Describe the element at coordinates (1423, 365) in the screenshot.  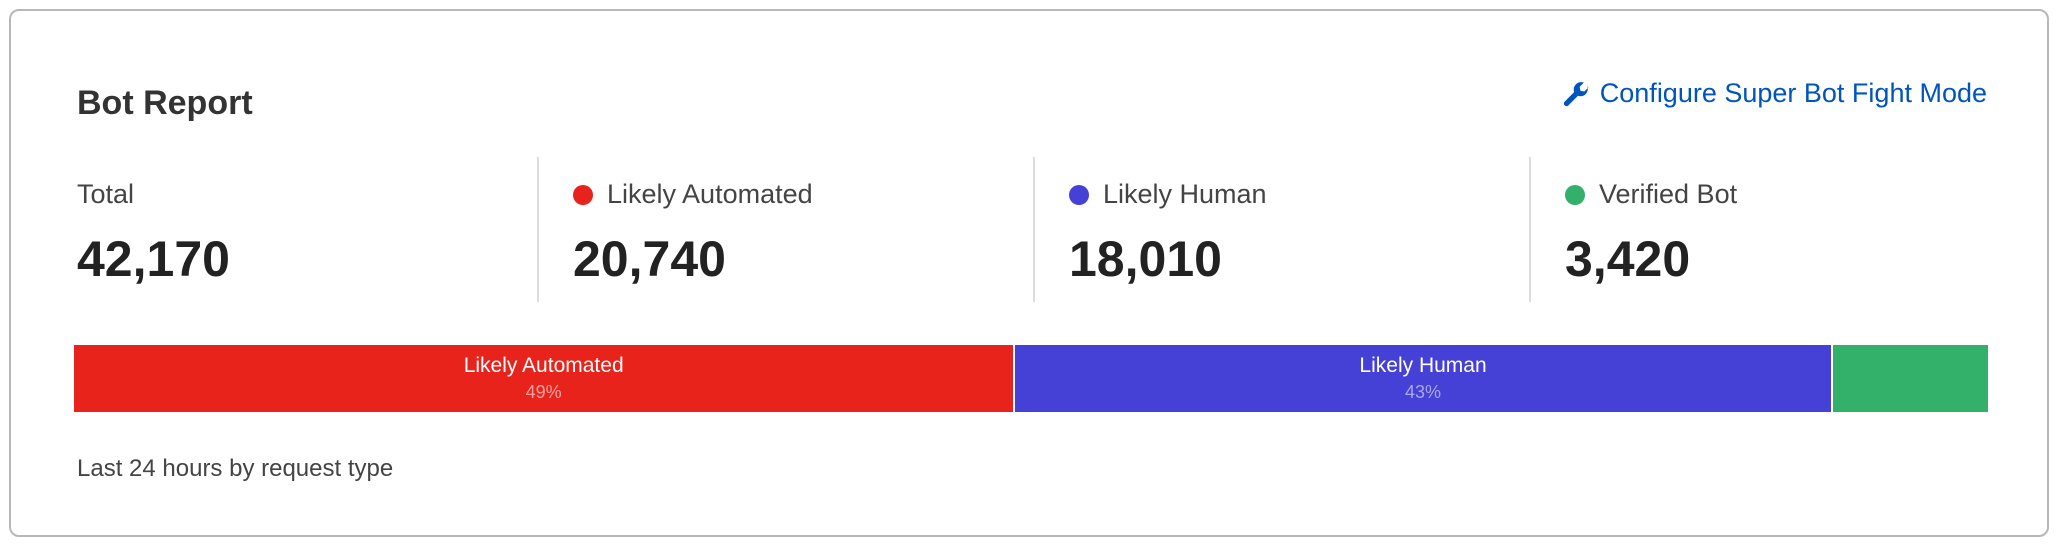
I see `bar-segment-label: Likely Human` at that location.